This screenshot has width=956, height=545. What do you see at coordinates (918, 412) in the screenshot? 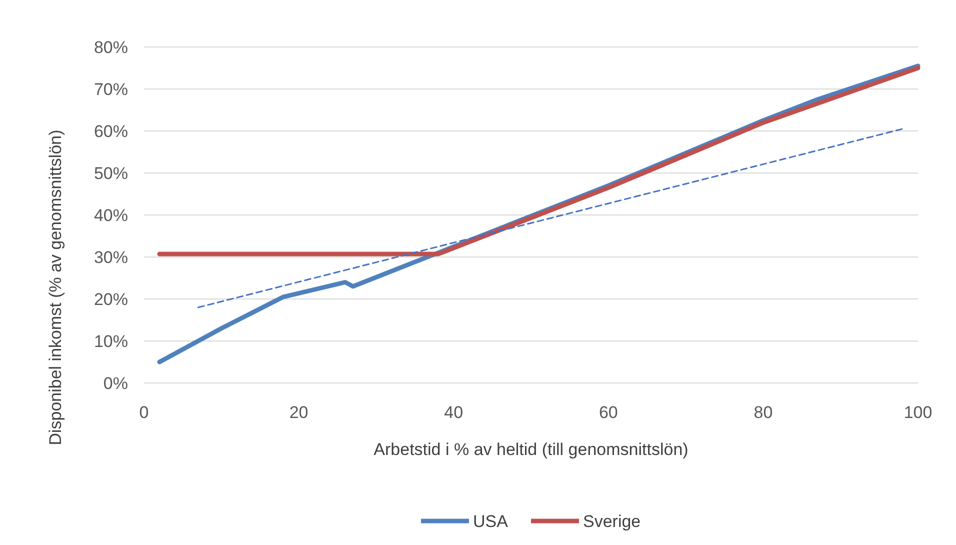
I see `x-tick-label: 100` at bounding box center [918, 412].